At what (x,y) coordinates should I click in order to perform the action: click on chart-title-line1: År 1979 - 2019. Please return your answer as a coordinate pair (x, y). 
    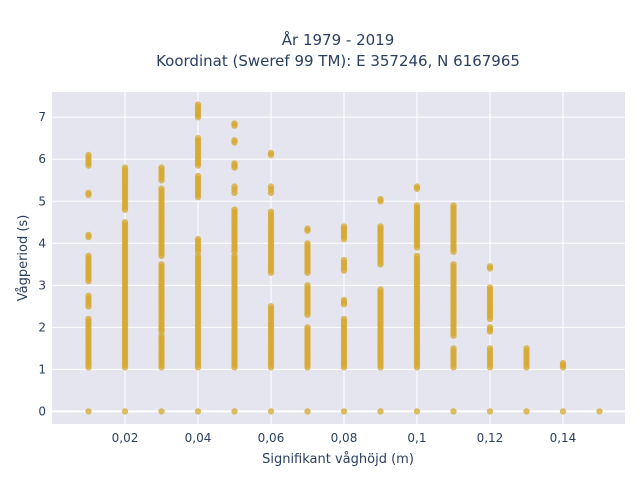
    Looking at the image, I should click on (338, 39).